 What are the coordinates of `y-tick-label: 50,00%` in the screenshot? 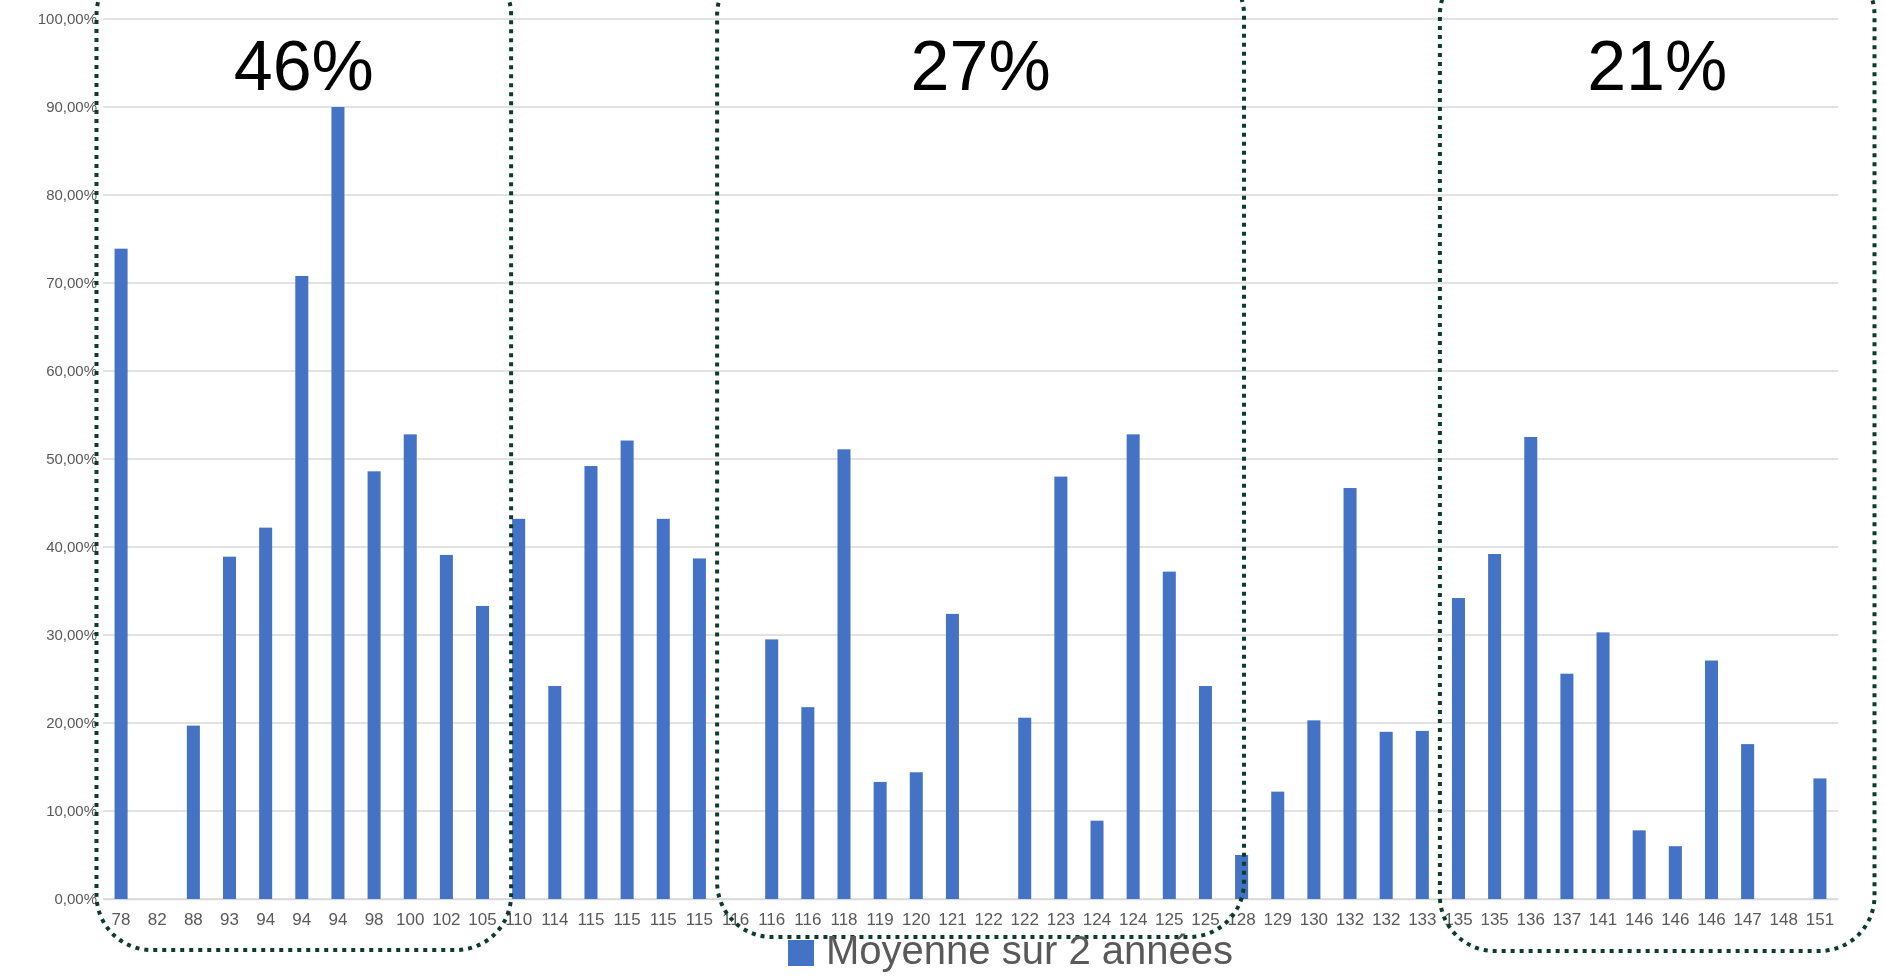 It's located at (71, 459).